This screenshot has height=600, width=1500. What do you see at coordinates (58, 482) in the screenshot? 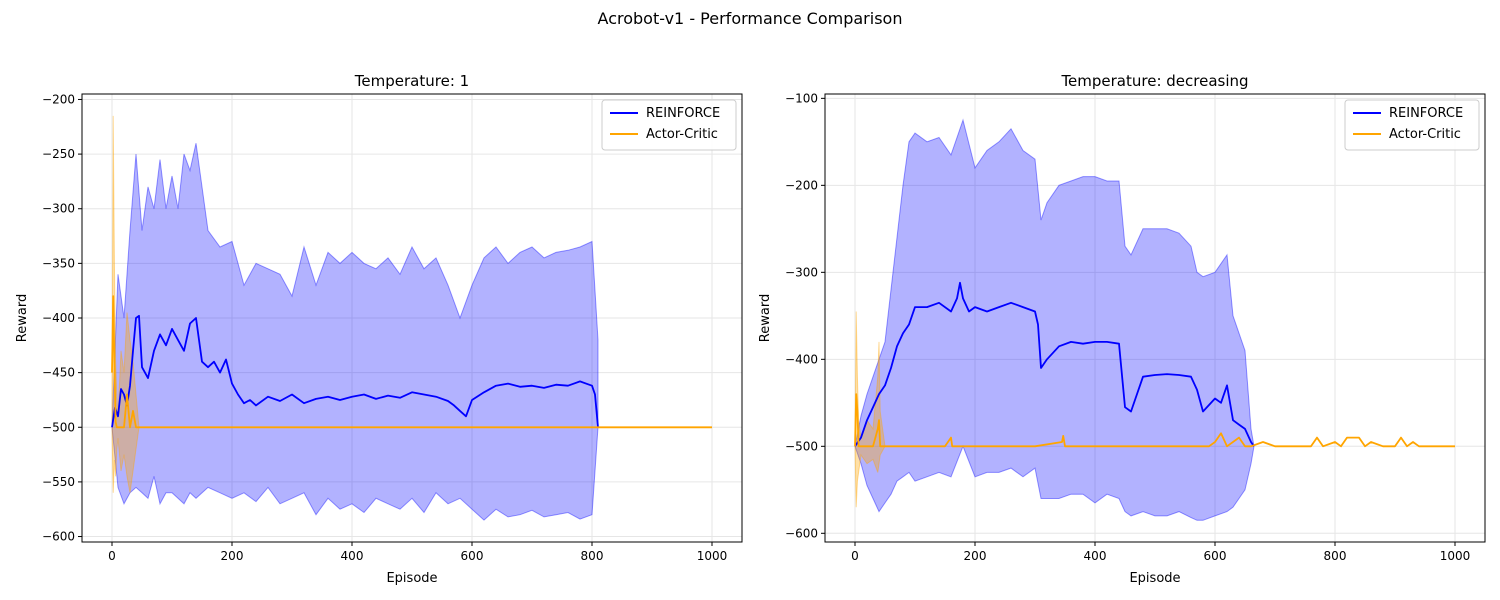
I see `y-tick-label: −550` at bounding box center [58, 482].